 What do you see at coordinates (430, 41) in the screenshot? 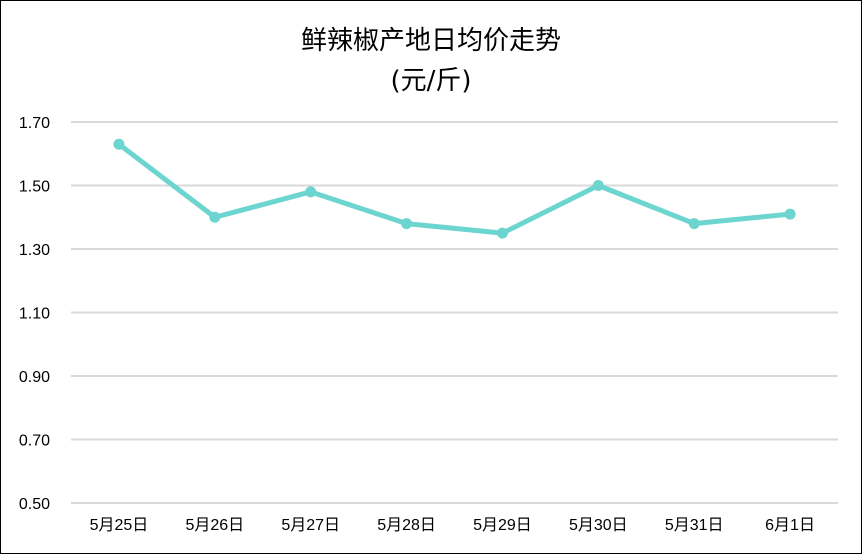
I see `chart-title: 鲜辣椒产地日均价走势` at bounding box center [430, 41].